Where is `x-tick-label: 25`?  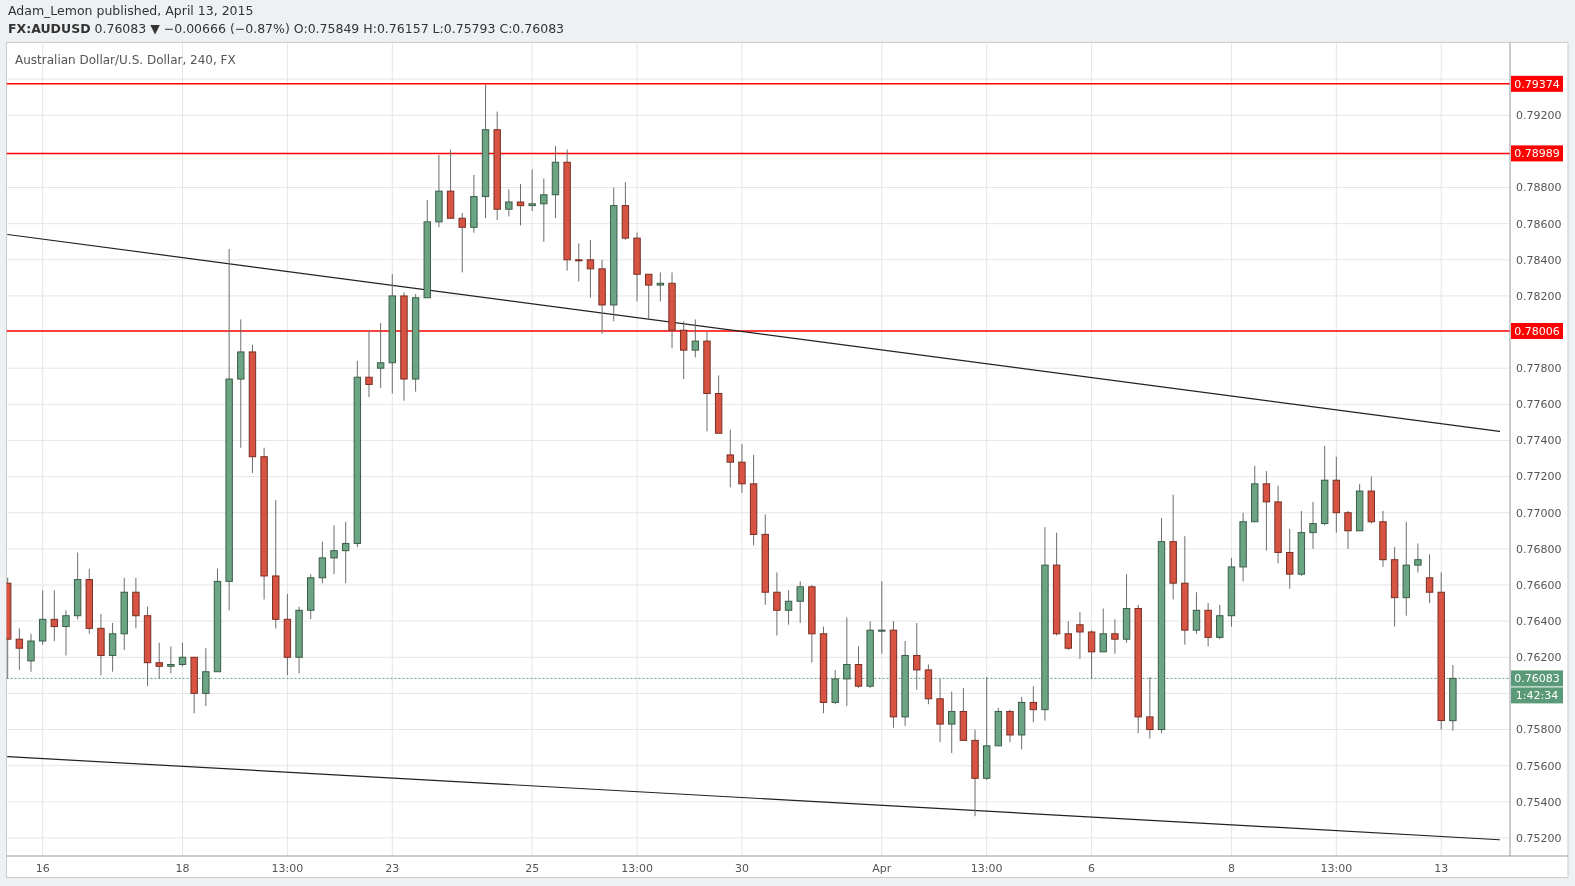
x-tick-label: 25 is located at coordinates (532, 868).